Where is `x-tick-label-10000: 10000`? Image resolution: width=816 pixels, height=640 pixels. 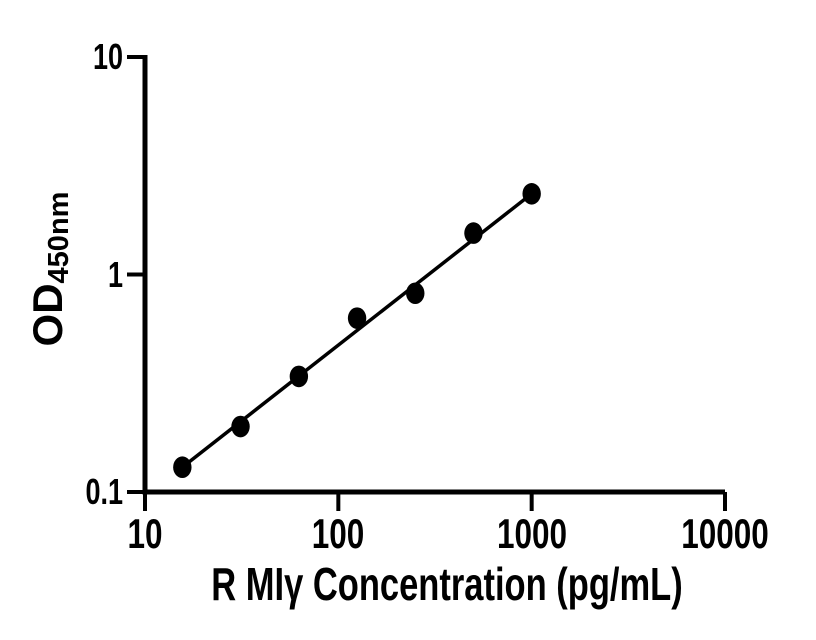
x-tick-label-10000: 10000 is located at coordinates (725, 533).